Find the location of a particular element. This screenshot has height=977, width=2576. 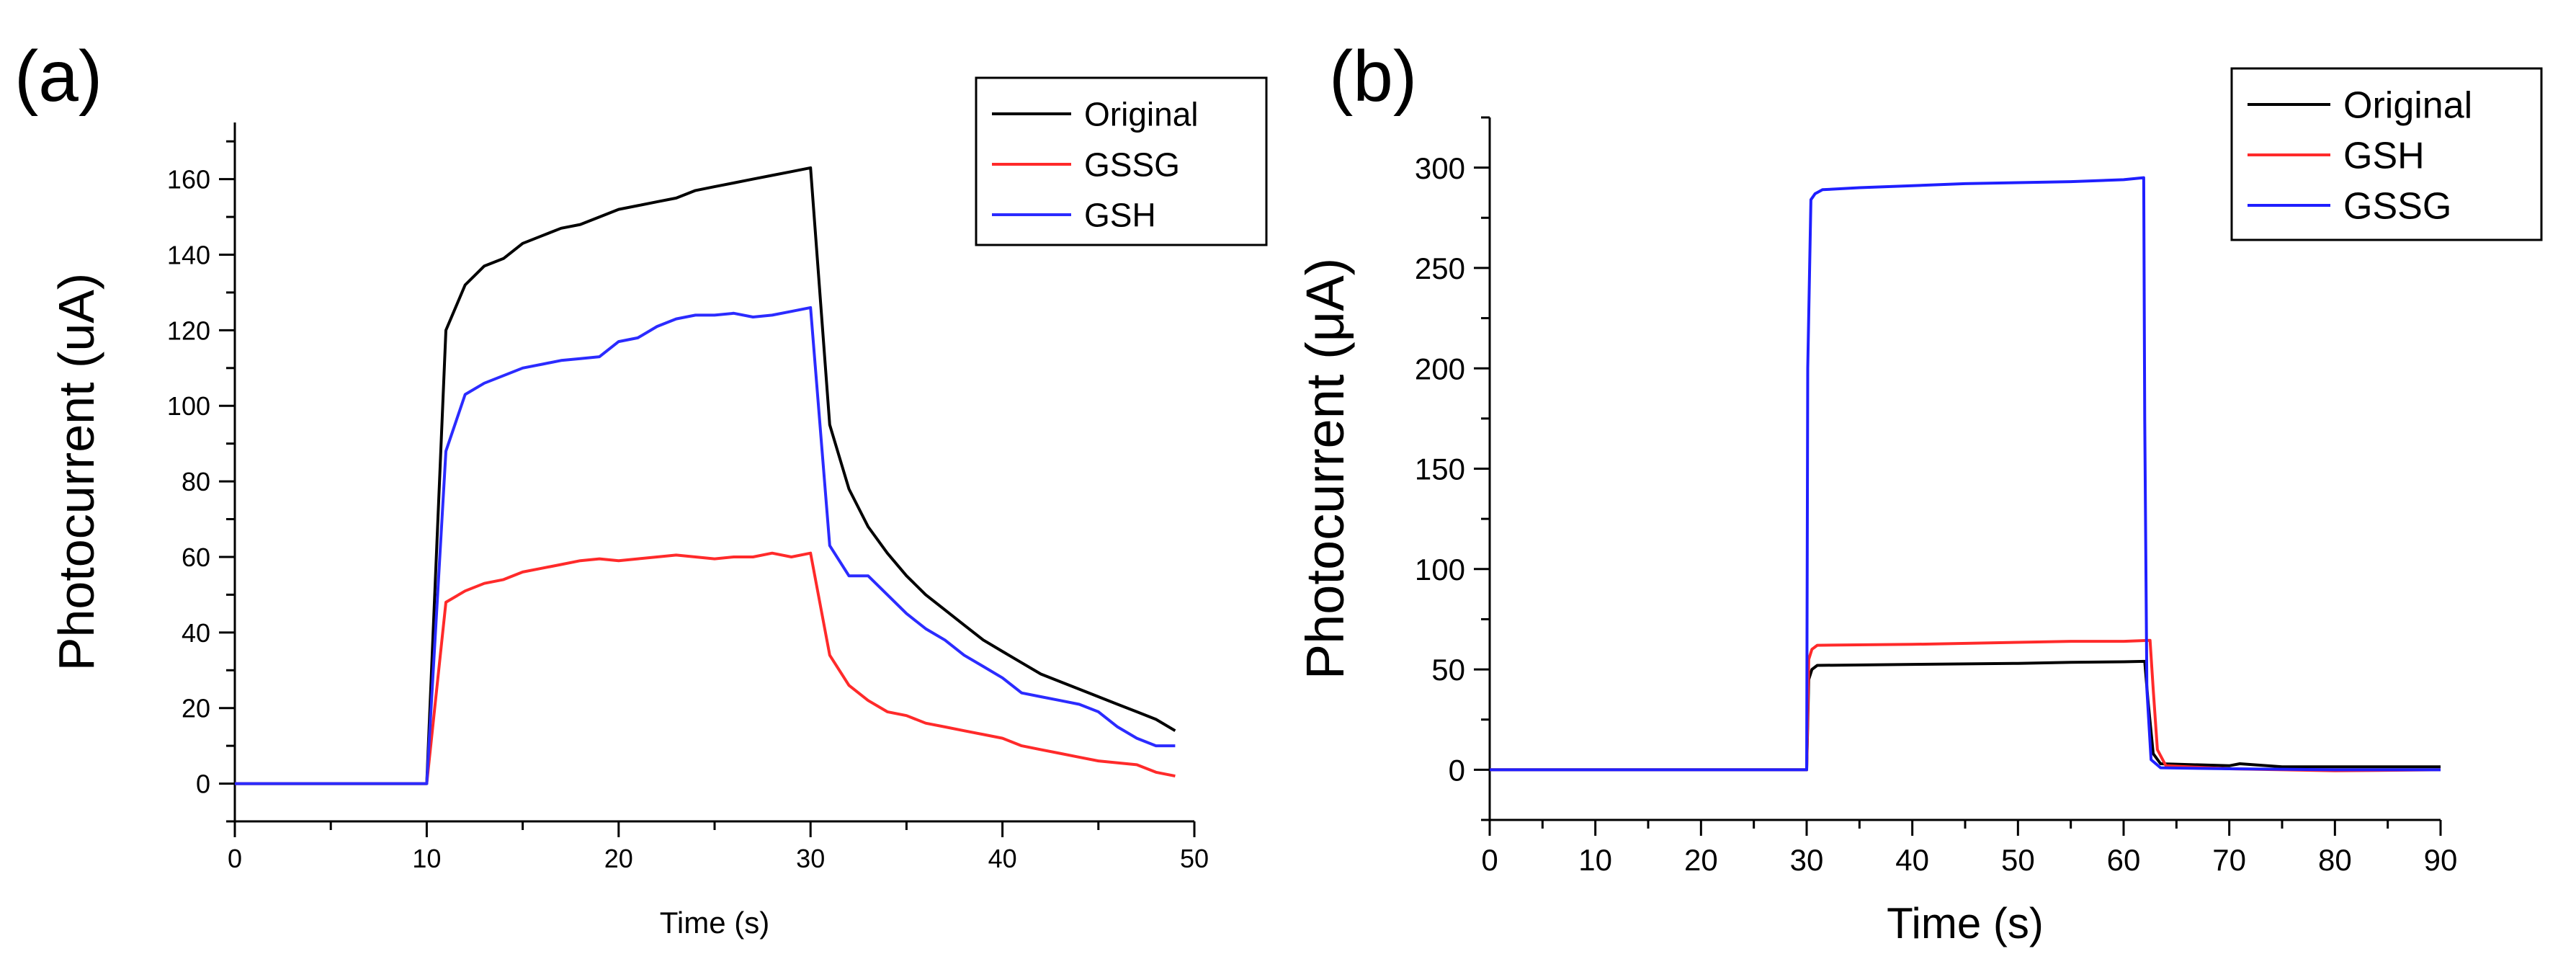

chart-b-x-tick-label: 70 is located at coordinates (2229, 860).